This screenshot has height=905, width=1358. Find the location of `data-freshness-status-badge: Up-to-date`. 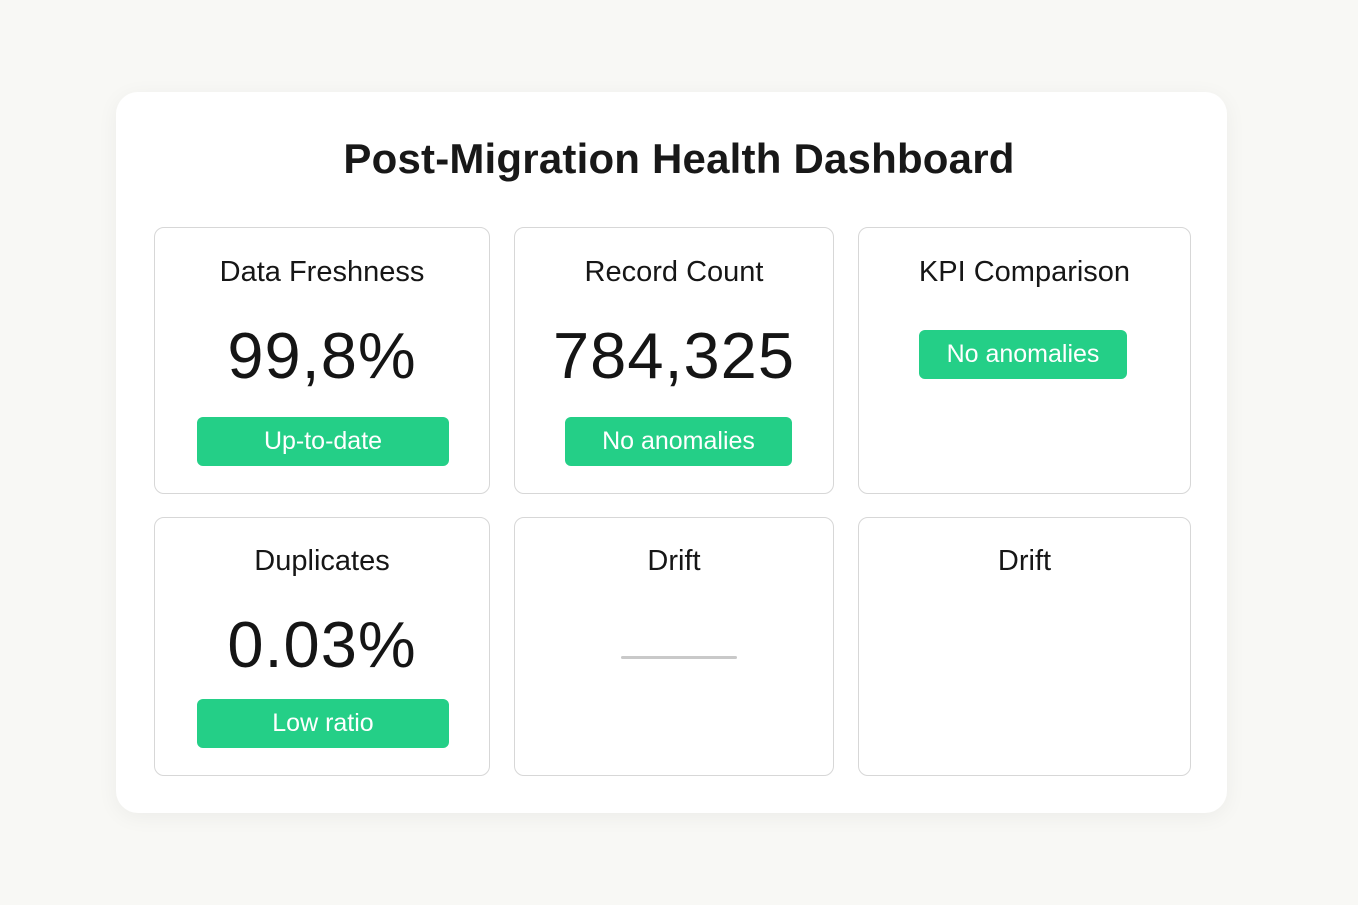

data-freshness-status-badge: Up-to-date is located at coordinates (323, 441).